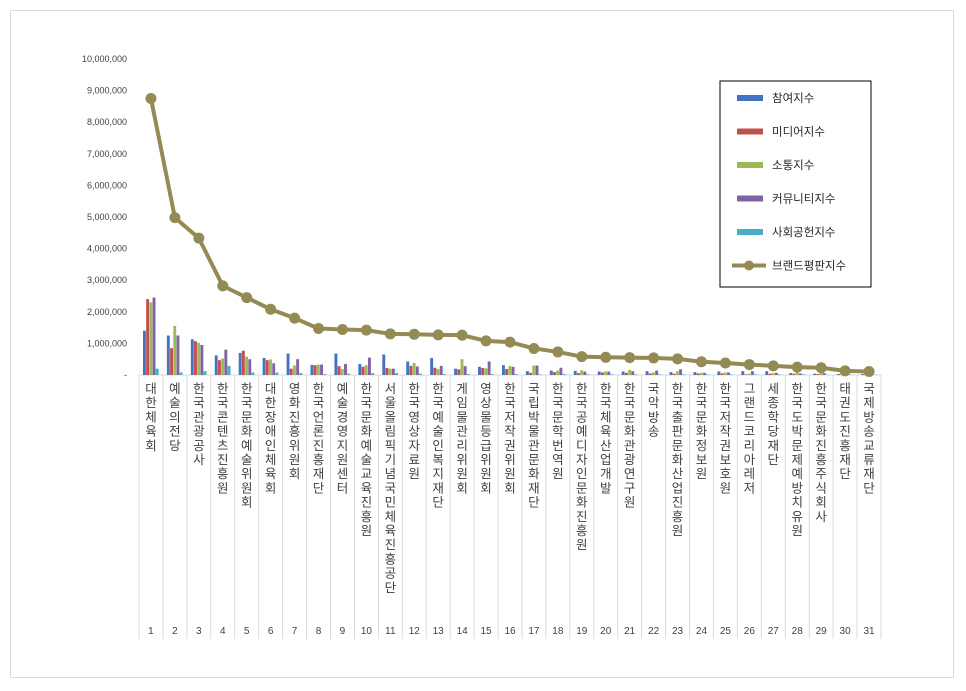 This screenshot has height=691, width=966. Describe the element at coordinates (749, 265) in the screenshot. I see `legend-marker` at that location.